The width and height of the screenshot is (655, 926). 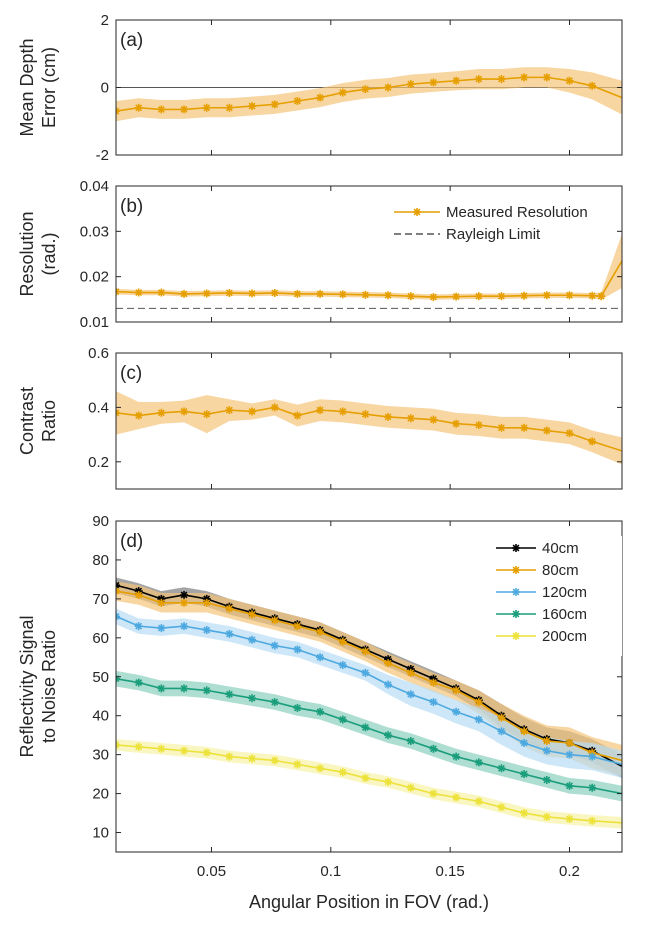 What do you see at coordinates (343, 665) in the screenshot?
I see `series-point-120cm-10-d2` at bounding box center [343, 665].